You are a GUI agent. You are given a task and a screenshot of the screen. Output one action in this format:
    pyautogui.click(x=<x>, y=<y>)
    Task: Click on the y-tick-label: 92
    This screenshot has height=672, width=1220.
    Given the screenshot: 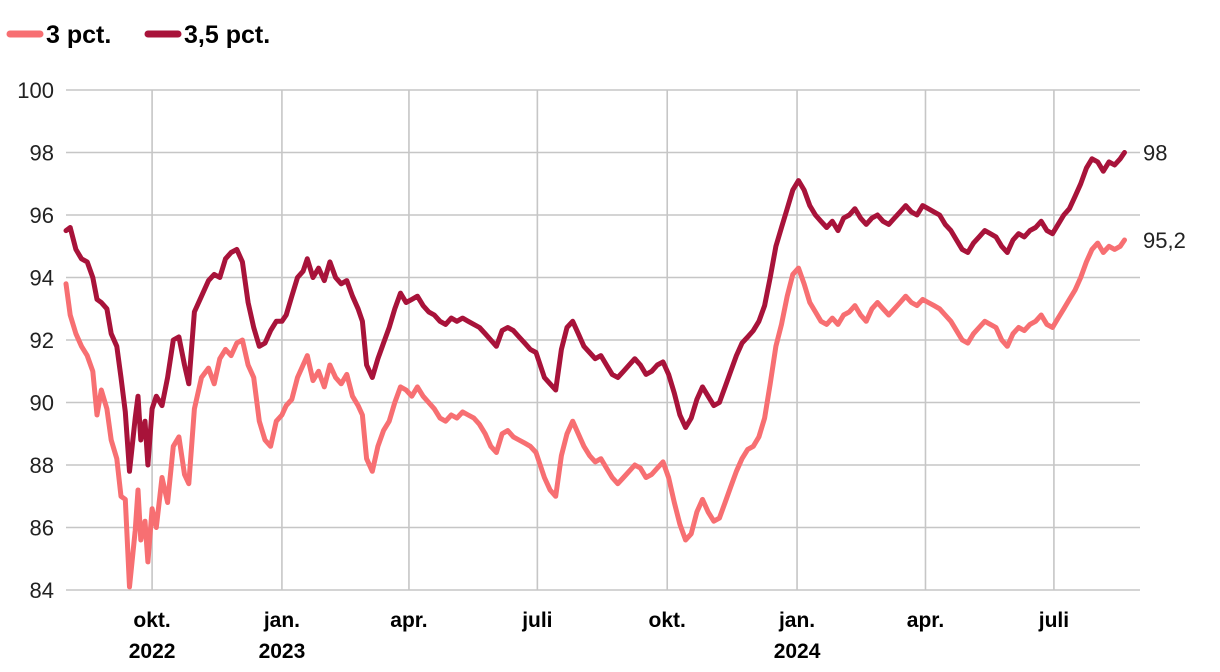 What is the action you would take?
    pyautogui.click(x=42, y=340)
    